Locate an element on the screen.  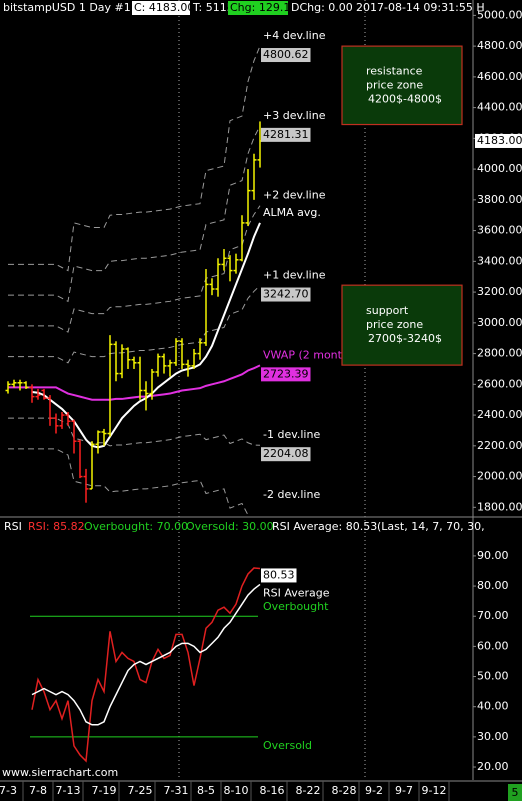
x-tick-label: 7-25 is located at coordinates (140, 790).